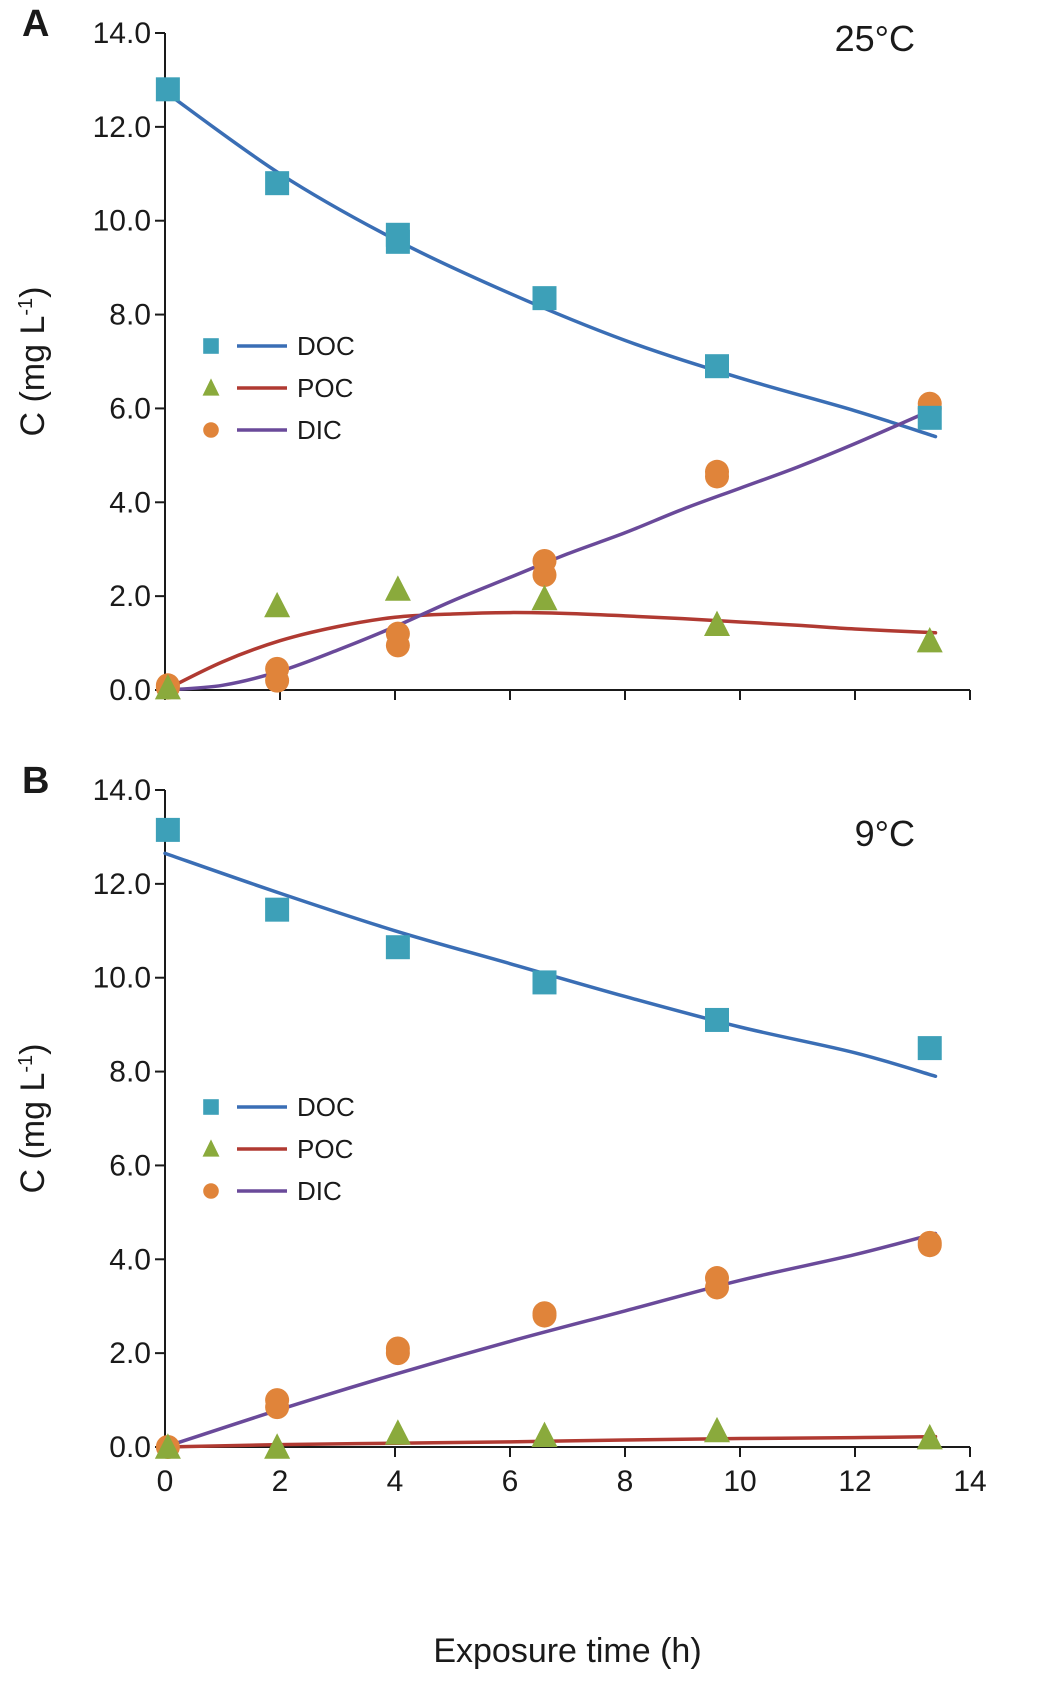  I want to click on x-tick-label: 2, so click(280, 1481).